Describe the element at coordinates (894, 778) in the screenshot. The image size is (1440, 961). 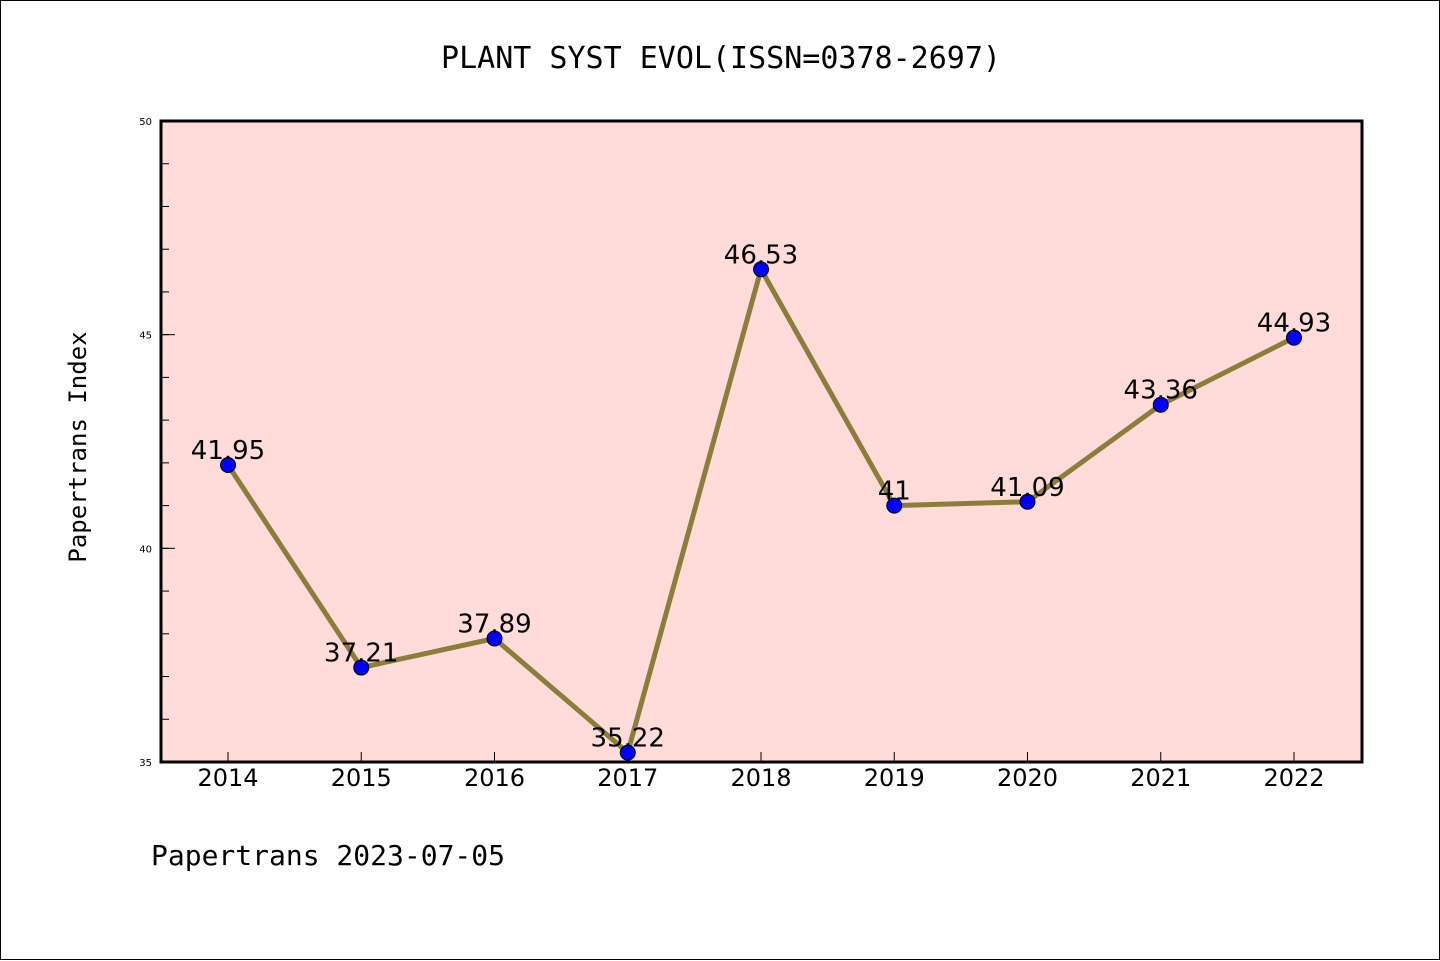
I see `x-tick-label: 2019` at that location.